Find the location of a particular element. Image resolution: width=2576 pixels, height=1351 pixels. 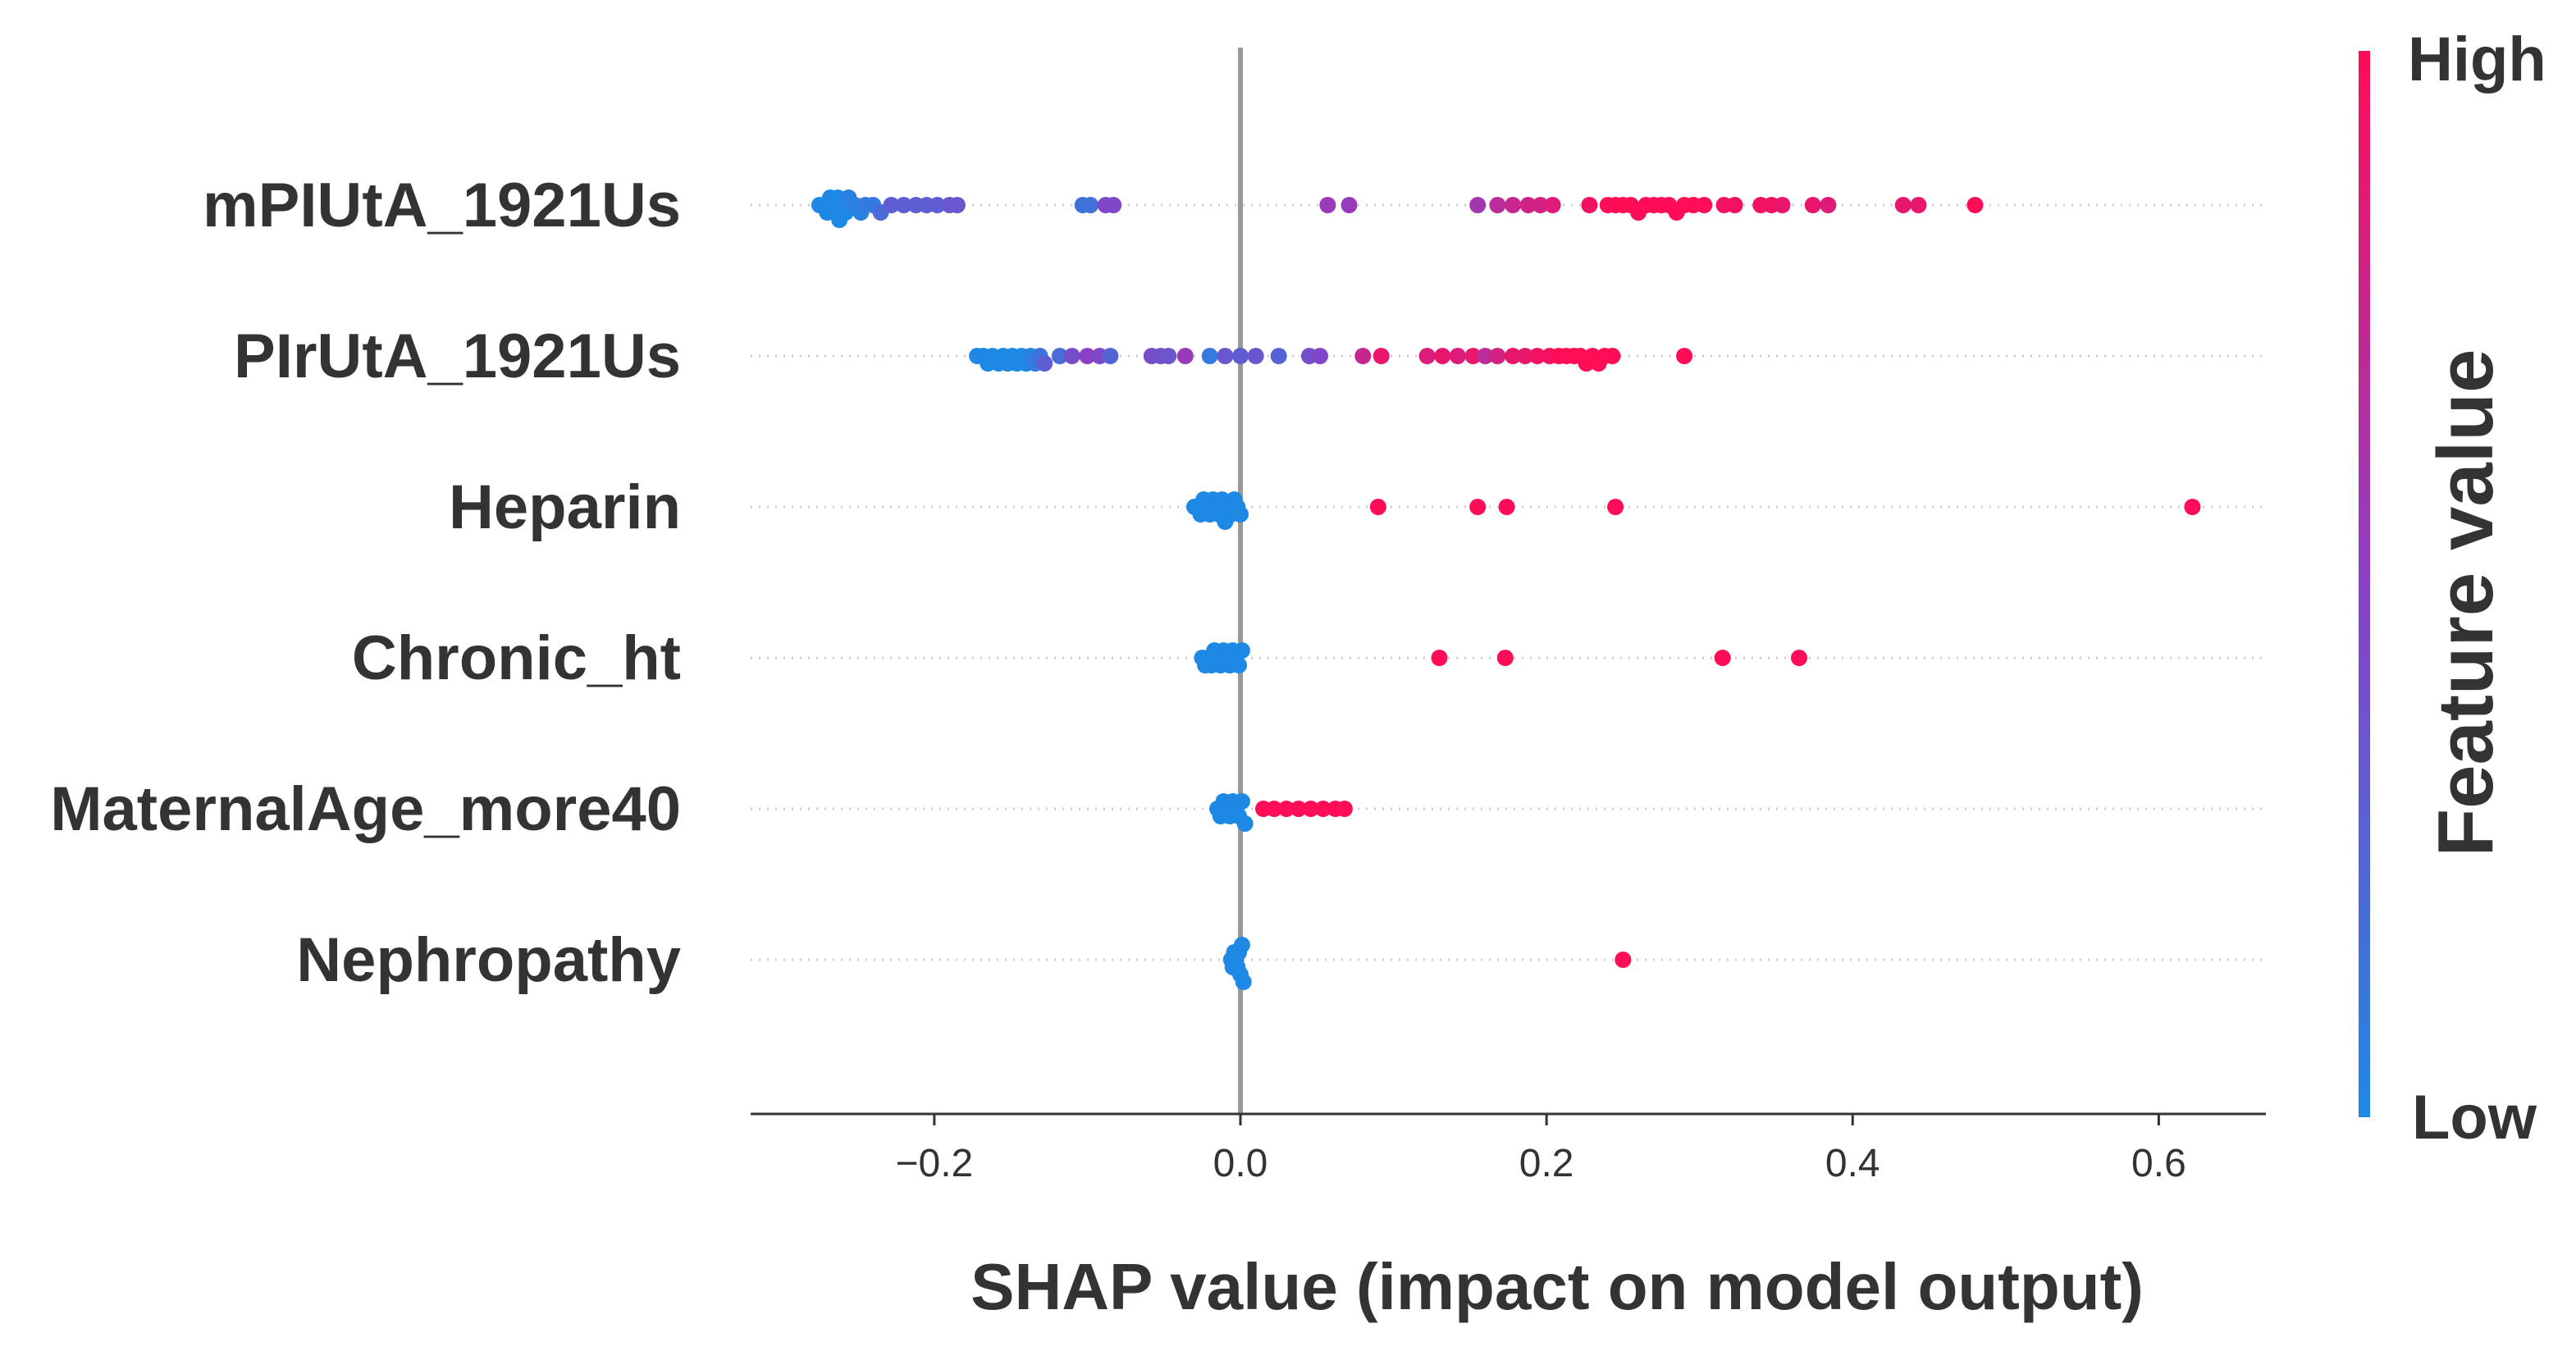

feature-label: mPIUtA_1921Us is located at coordinates (442, 205).